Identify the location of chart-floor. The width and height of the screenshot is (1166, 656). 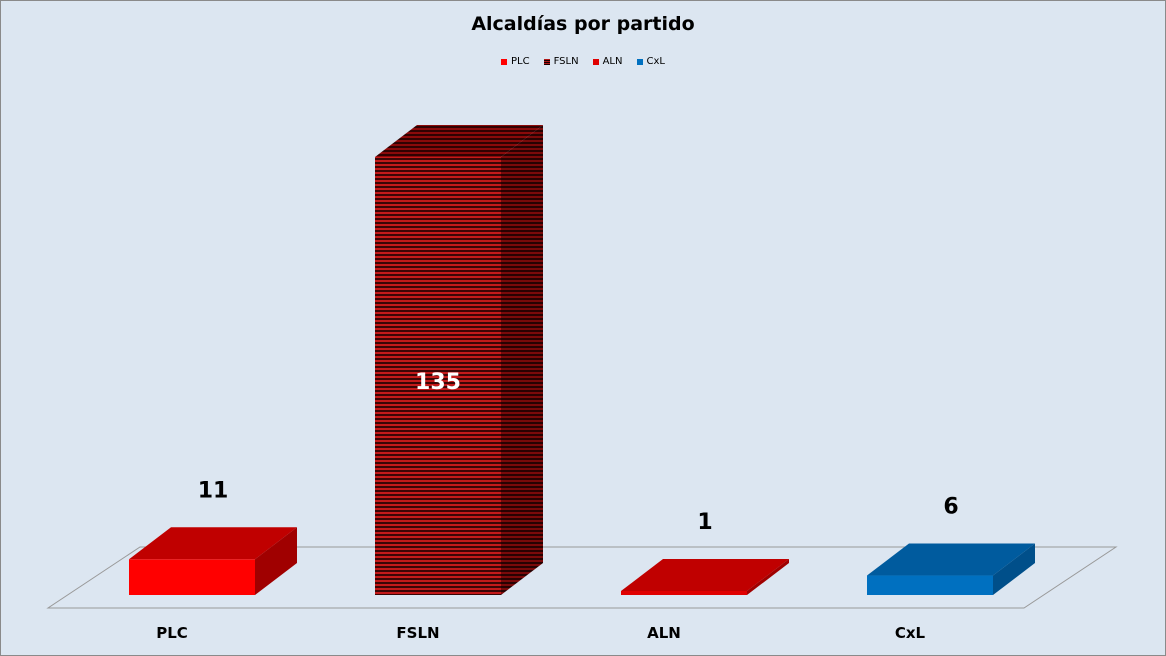
(582, 577).